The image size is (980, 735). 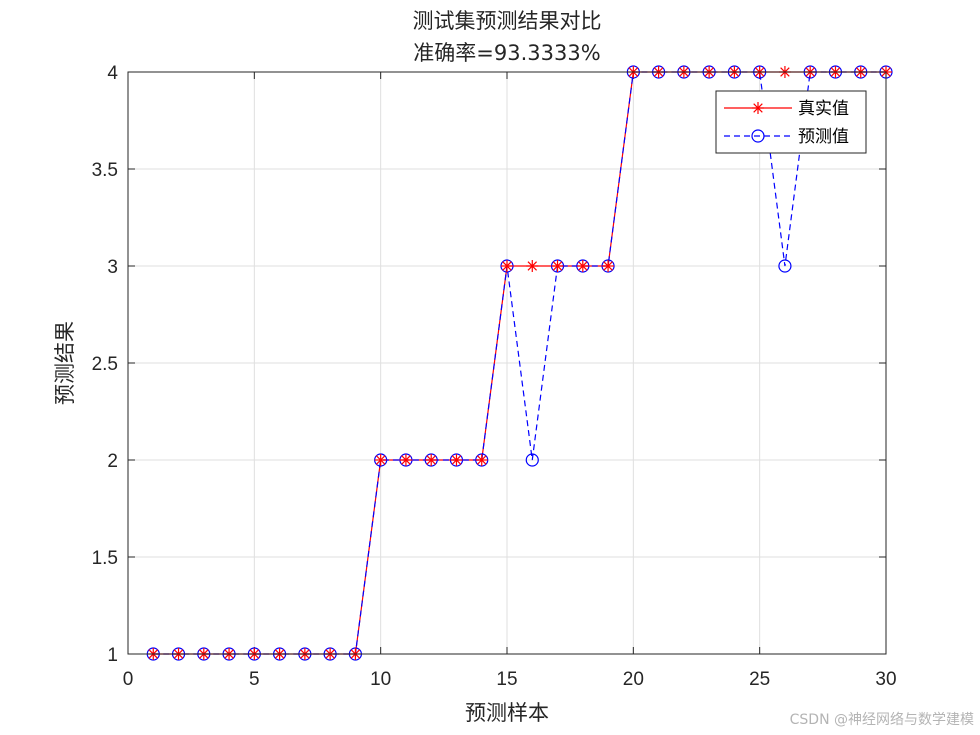 I want to click on legend-marker-true, so click(x=758, y=108).